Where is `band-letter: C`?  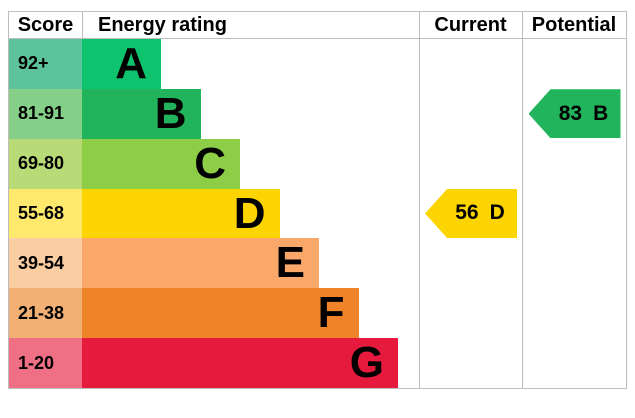 band-letter: C is located at coordinates (210, 163).